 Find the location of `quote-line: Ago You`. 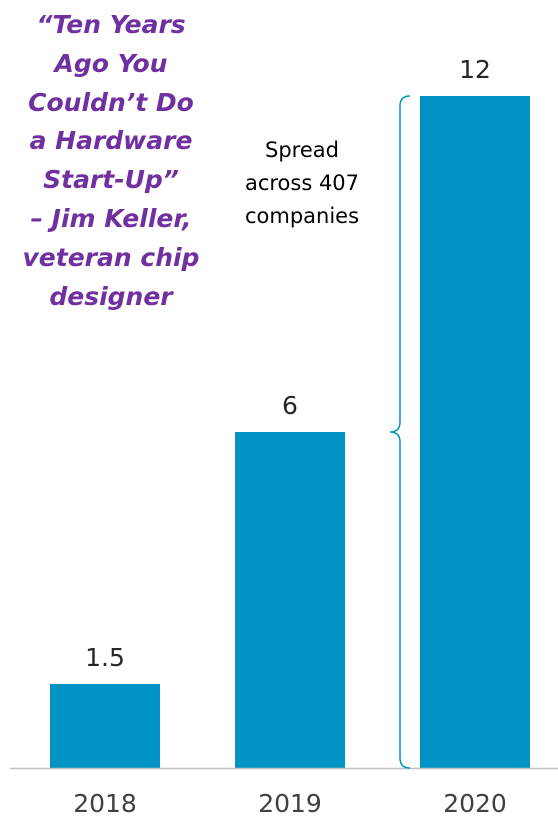

quote-line: Ago You is located at coordinates (111, 63).